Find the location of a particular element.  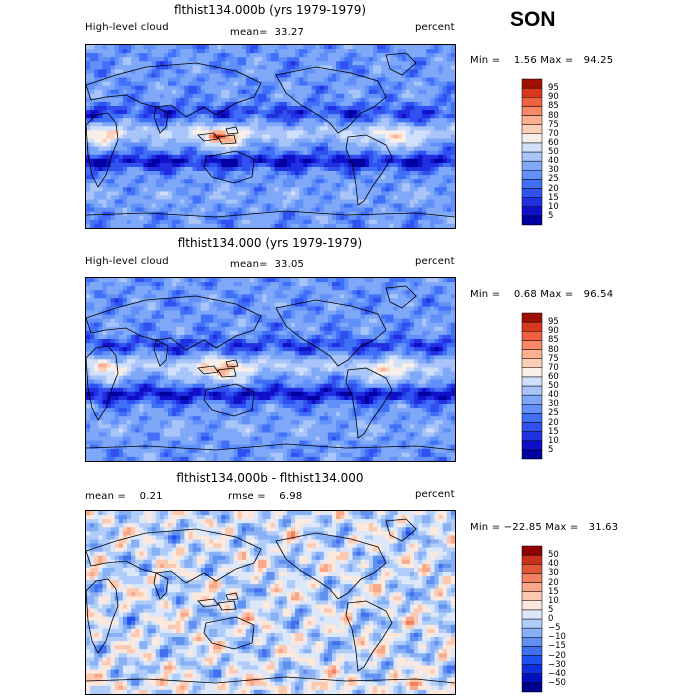

colorbar-tick-label: 30 is located at coordinates (553, 404).